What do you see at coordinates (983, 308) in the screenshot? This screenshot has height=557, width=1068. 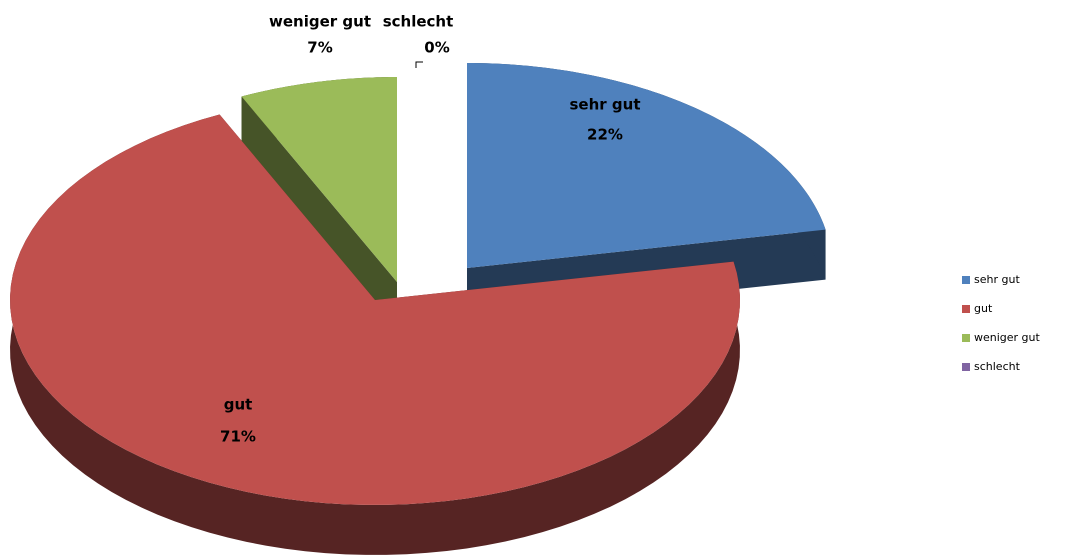 I see `legend-label: gut` at bounding box center [983, 308].